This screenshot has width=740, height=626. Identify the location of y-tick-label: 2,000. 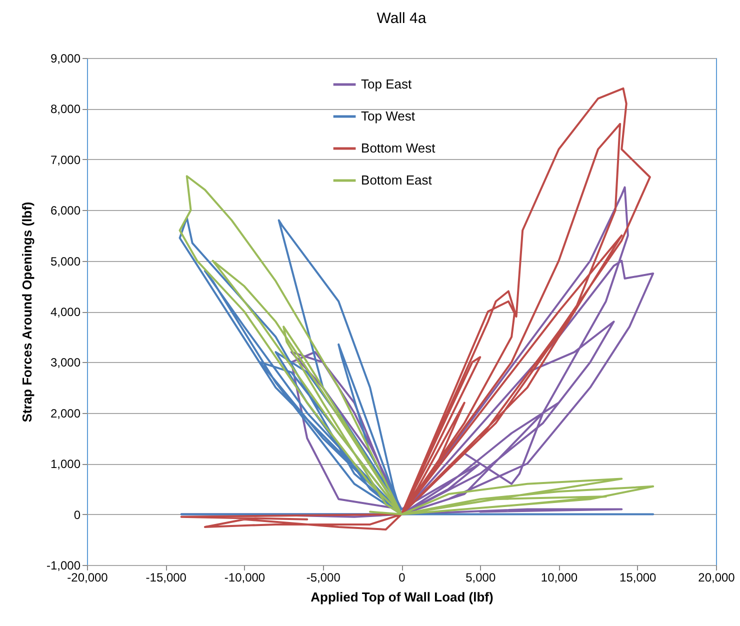
(65, 413).